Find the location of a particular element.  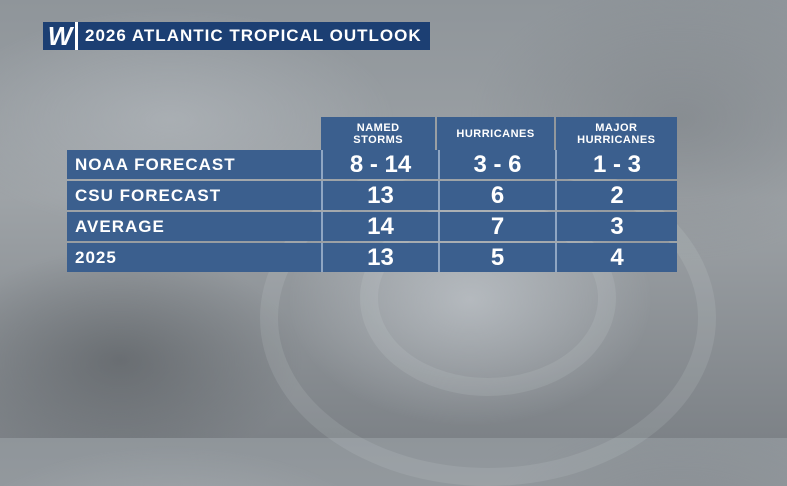

hurricanes-value: 3 - 6 is located at coordinates (496, 164).